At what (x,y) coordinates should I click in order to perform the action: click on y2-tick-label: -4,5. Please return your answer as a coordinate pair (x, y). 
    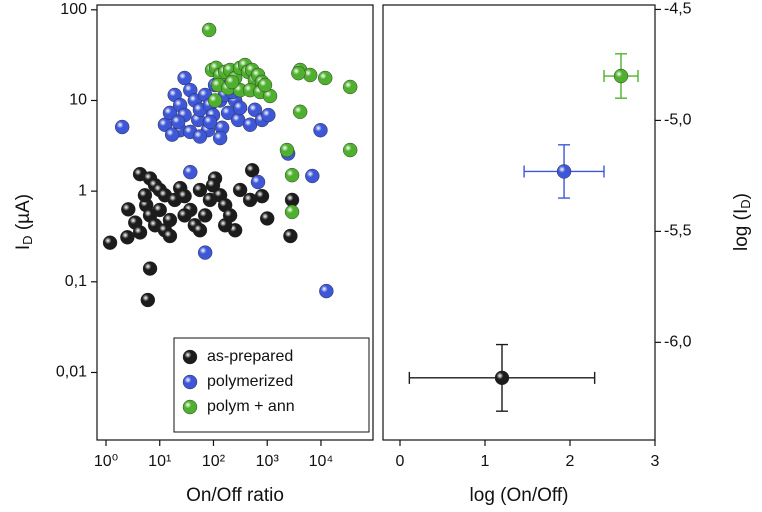
    Looking at the image, I should click on (678, 9).